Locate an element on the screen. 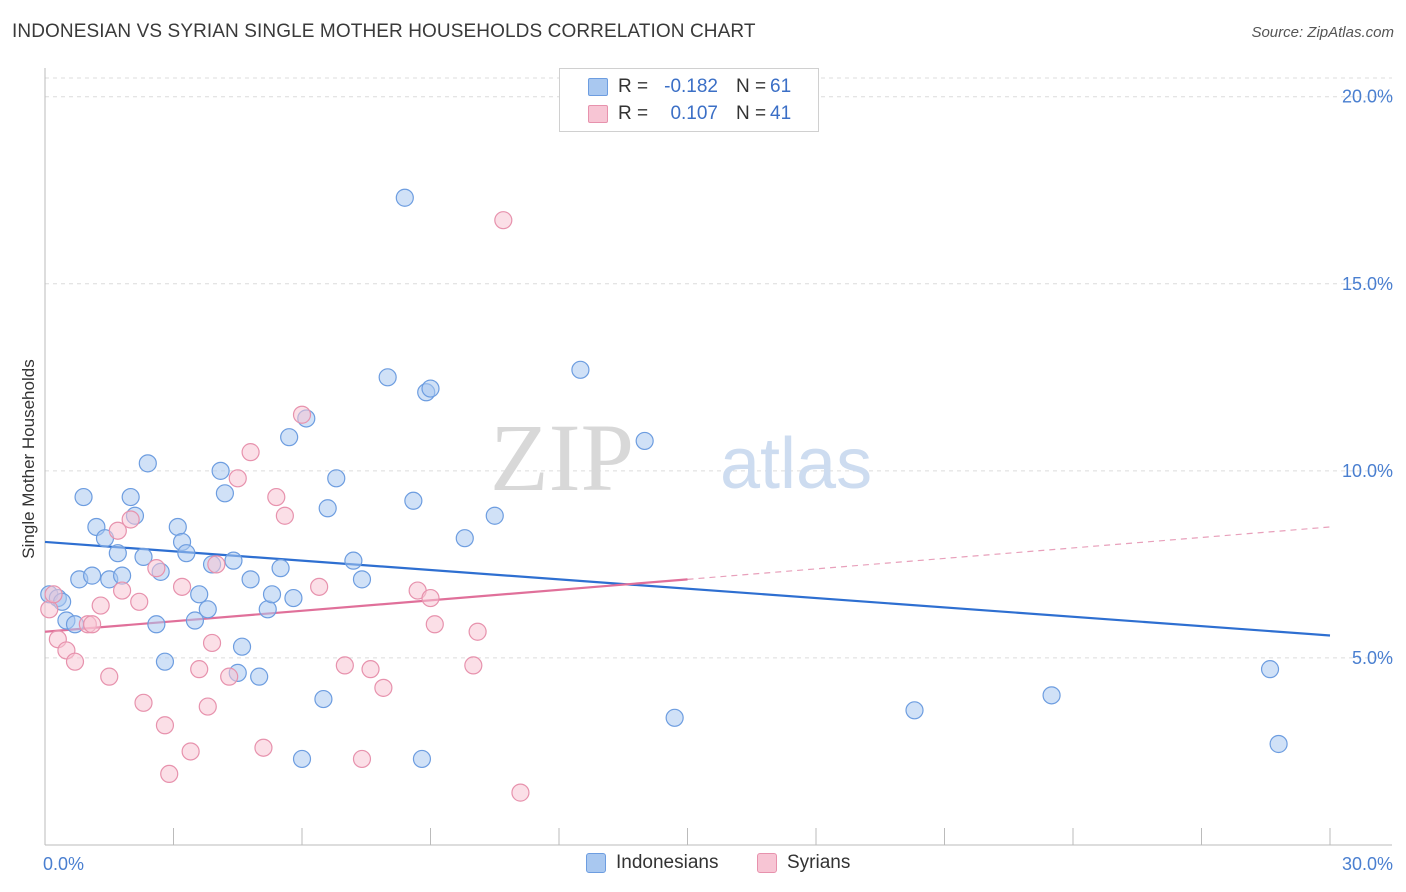 This screenshot has width=1406, height=892. series-legend-indonesians: Indonesians is located at coordinates (652, 863).